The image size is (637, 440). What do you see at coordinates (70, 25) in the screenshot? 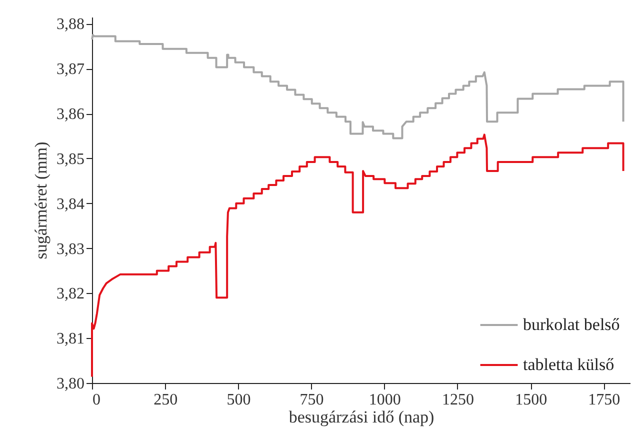
I see `y-tick-label: 3,88` at bounding box center [70, 25].